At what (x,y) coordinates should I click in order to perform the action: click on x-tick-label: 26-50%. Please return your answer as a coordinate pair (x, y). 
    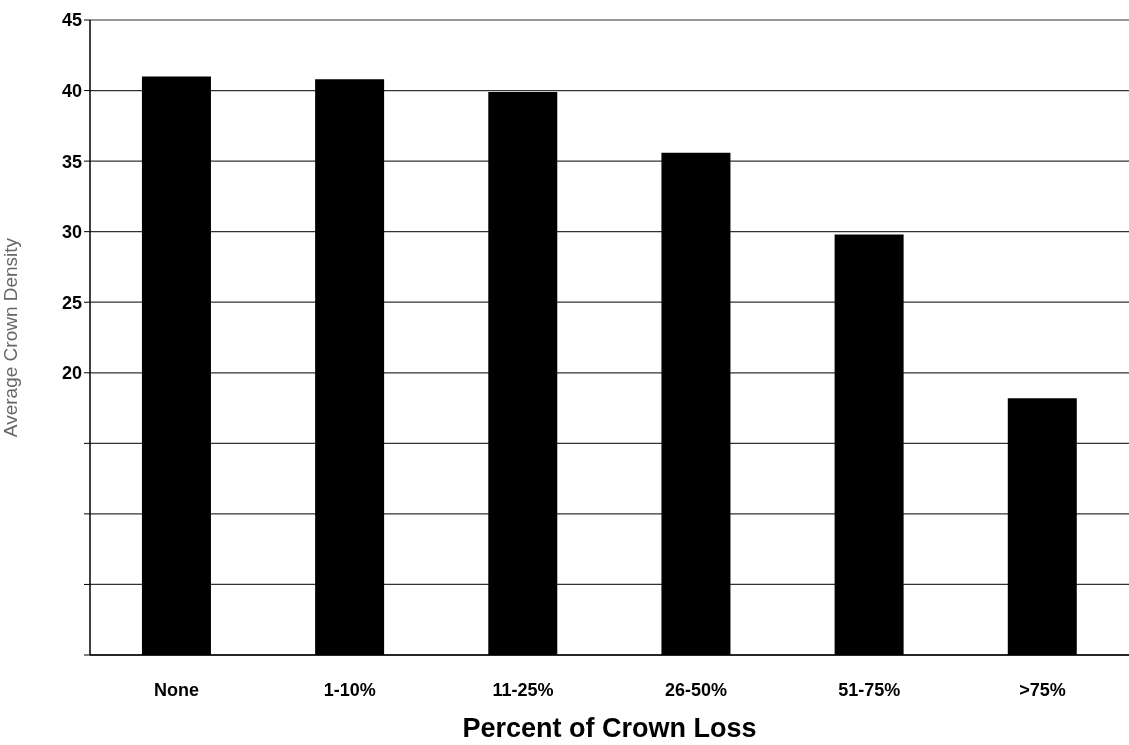
    Looking at the image, I should click on (696, 689).